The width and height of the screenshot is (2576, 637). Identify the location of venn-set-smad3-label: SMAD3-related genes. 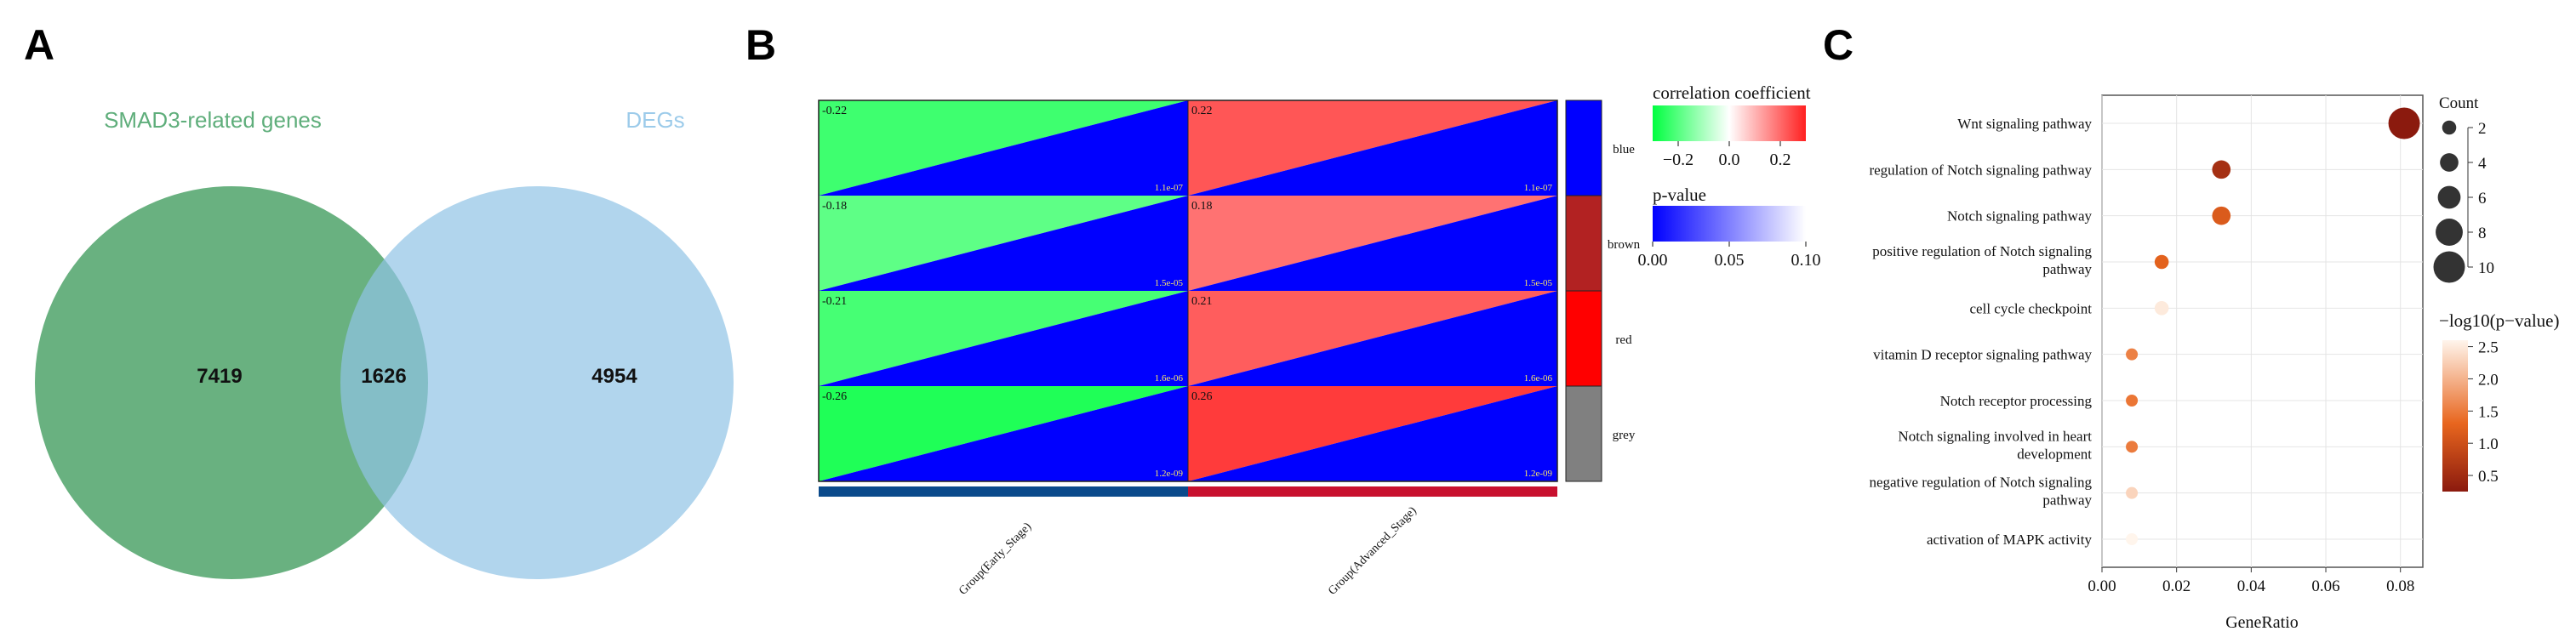
(213, 120).